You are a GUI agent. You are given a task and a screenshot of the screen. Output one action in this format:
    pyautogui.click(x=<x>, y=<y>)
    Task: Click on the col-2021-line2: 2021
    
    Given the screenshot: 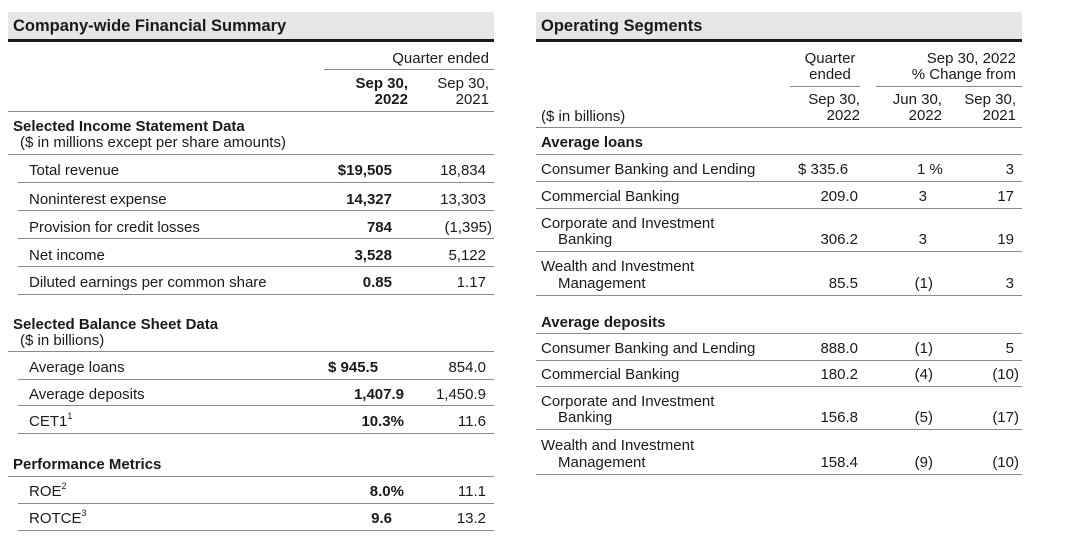 What is the action you would take?
    pyautogui.click(x=472, y=99)
    